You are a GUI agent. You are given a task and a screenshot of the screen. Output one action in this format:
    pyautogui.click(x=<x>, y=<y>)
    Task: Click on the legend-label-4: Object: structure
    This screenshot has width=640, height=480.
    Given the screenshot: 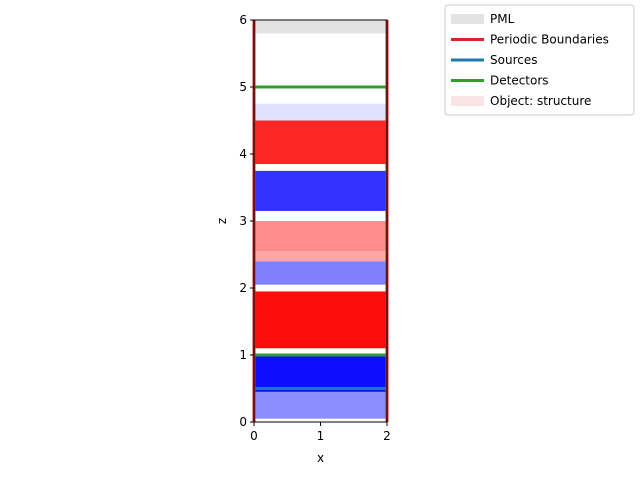 What is the action you would take?
    pyautogui.click(x=540, y=101)
    